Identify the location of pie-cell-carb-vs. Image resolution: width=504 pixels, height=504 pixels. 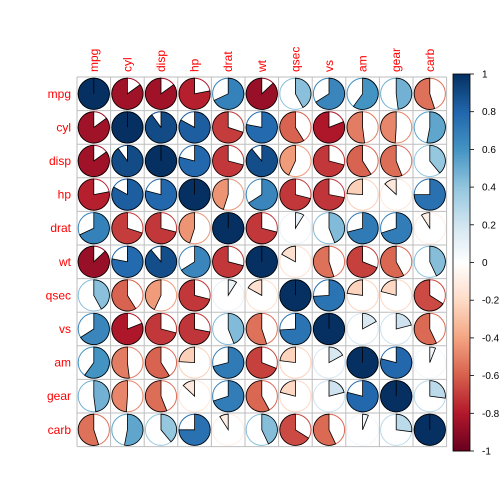
(329, 429).